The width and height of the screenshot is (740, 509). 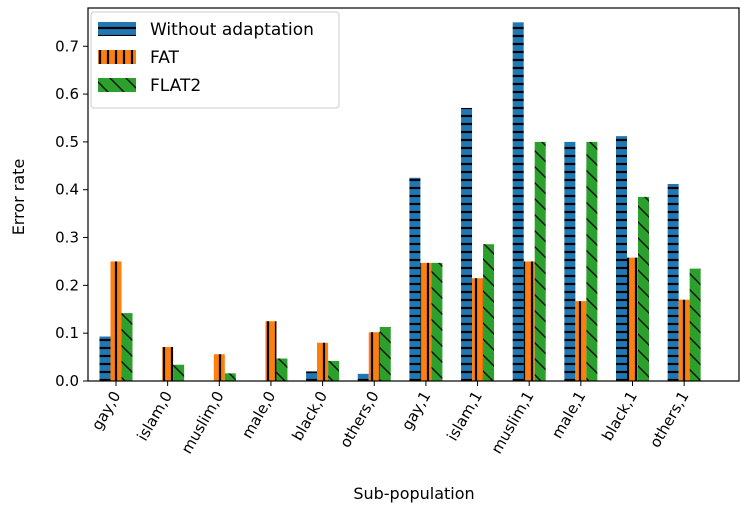 What do you see at coordinates (67, 333) in the screenshot?
I see `y-tick-label: 0.1` at bounding box center [67, 333].